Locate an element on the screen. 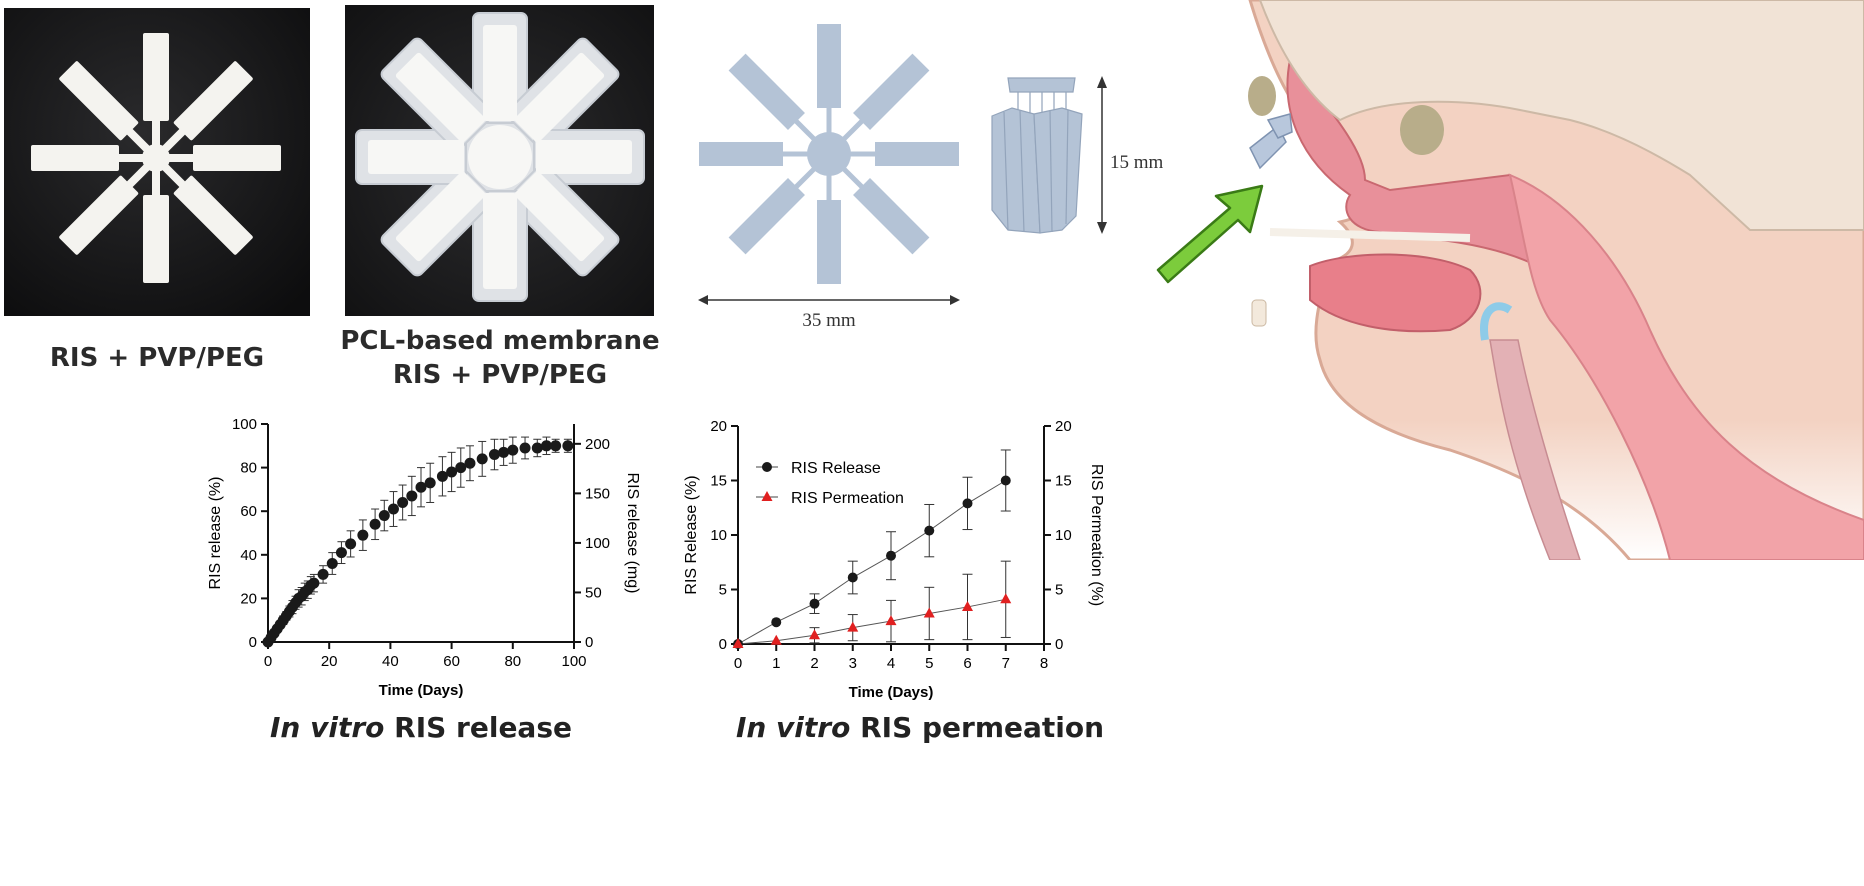 Image resolution: width=1864 pixels, height=886 pixels. chart2-x-tick-label: 3 is located at coordinates (853, 663).